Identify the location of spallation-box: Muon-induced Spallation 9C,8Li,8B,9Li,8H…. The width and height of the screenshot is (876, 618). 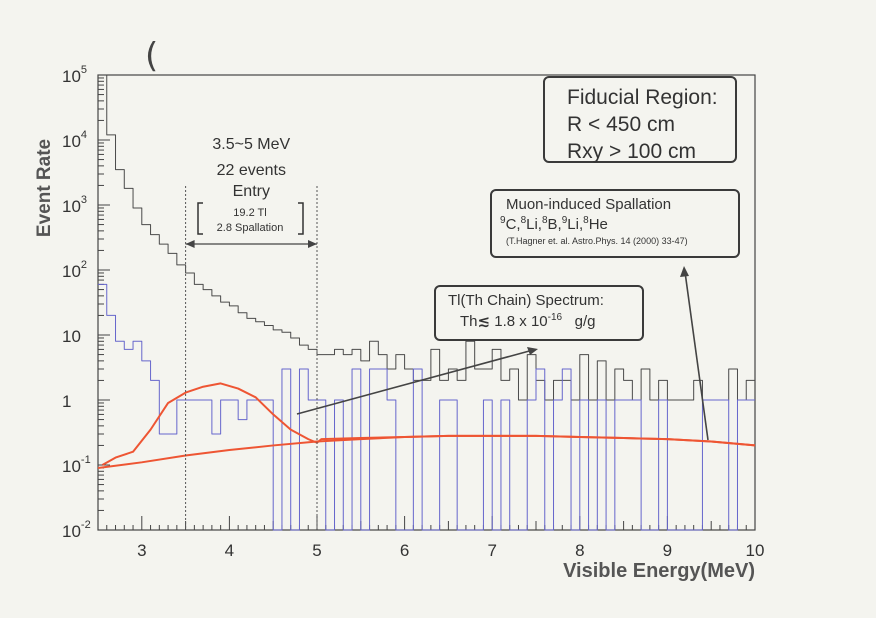
(615, 223).